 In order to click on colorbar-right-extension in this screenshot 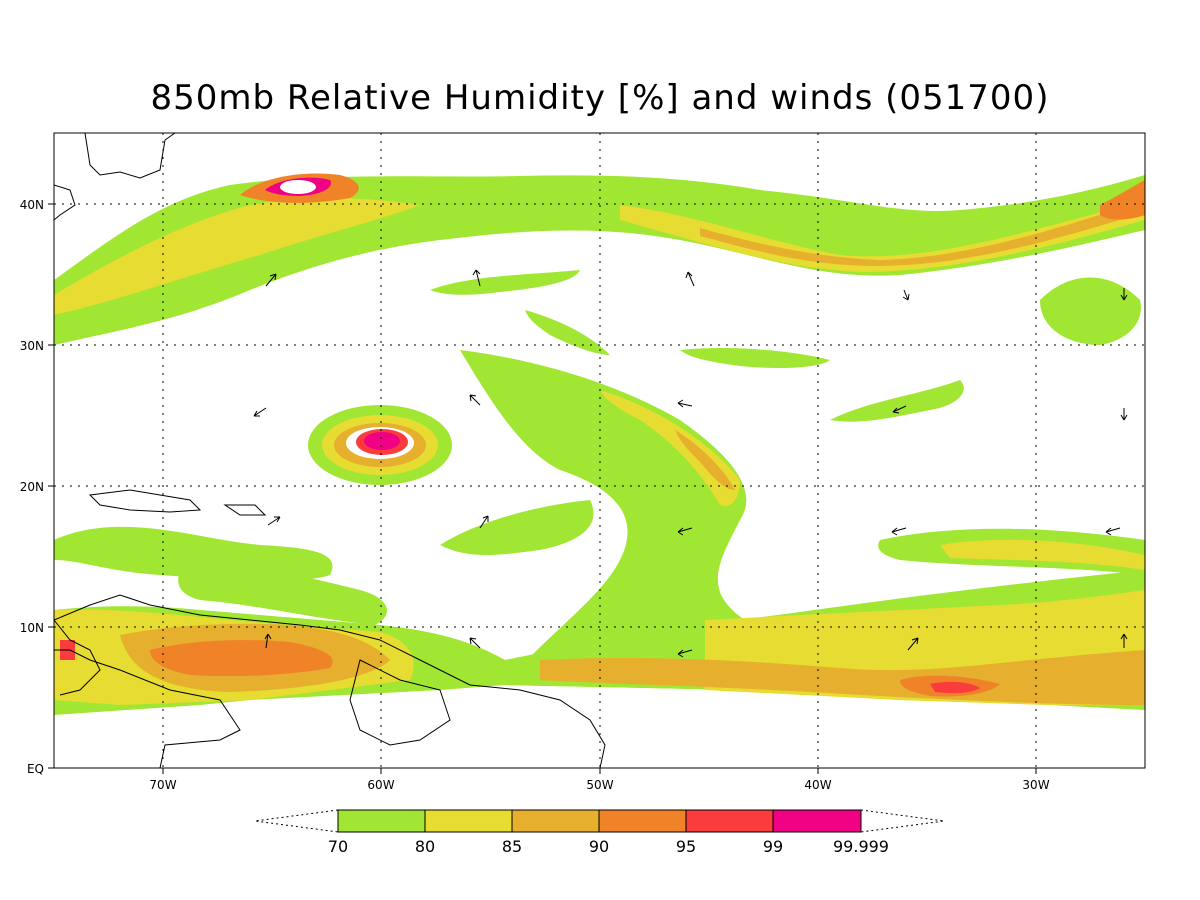, I will do `click(902, 821)`.